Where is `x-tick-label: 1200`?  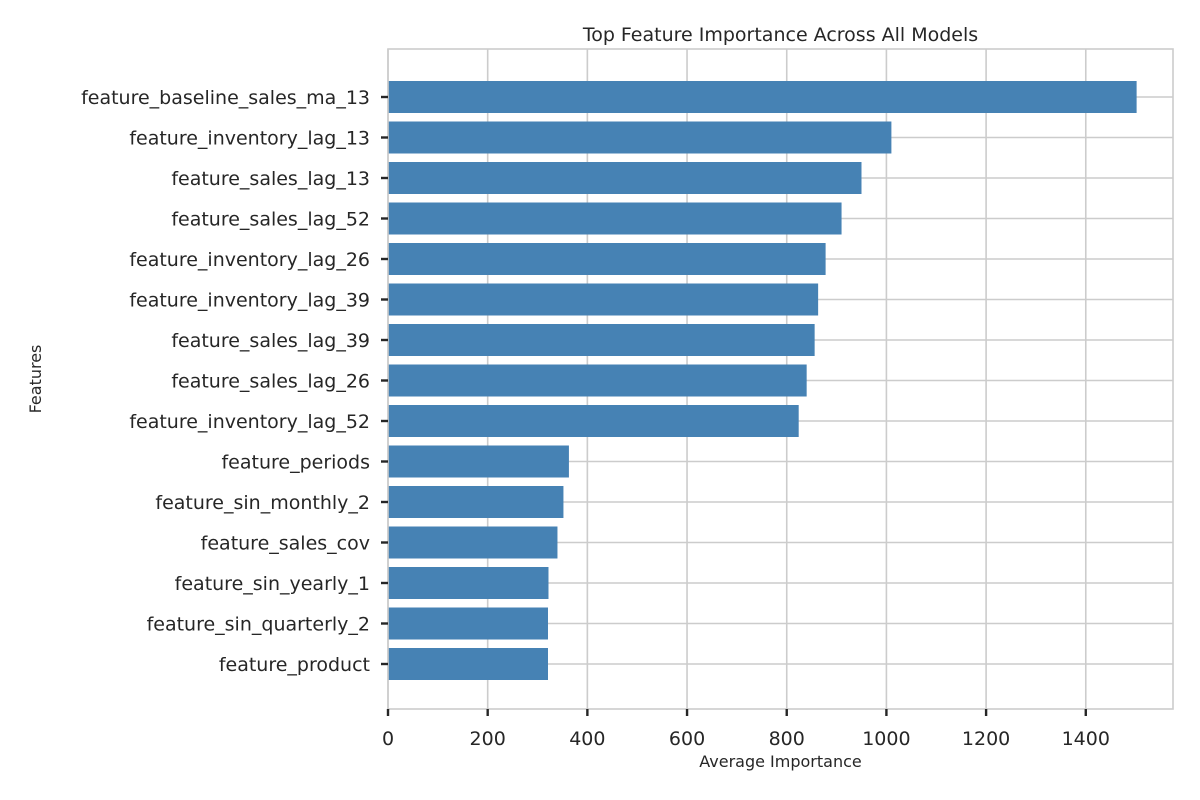 x-tick-label: 1200 is located at coordinates (986, 739).